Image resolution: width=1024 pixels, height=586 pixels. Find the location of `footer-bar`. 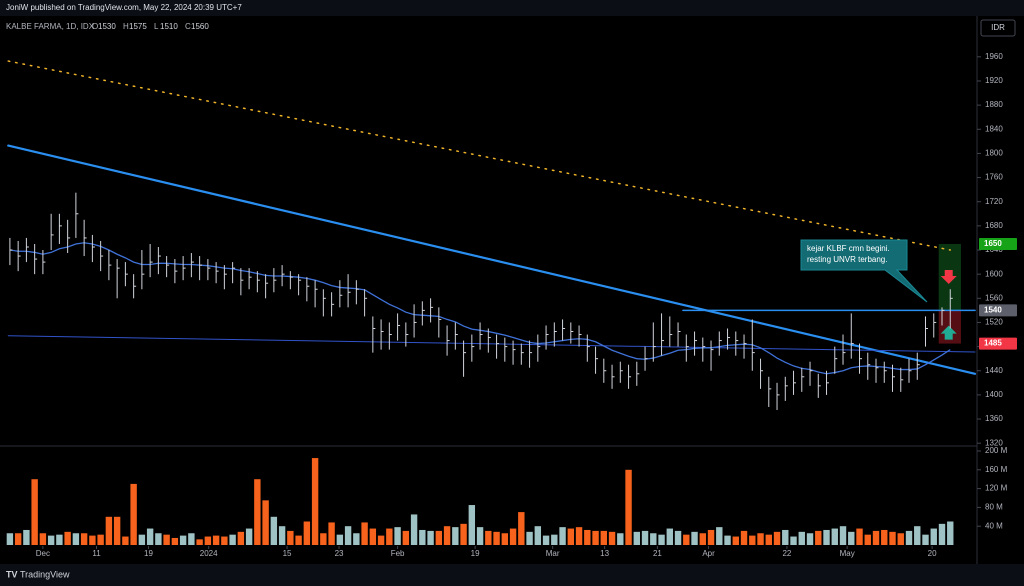

footer-bar is located at coordinates (512, 575).